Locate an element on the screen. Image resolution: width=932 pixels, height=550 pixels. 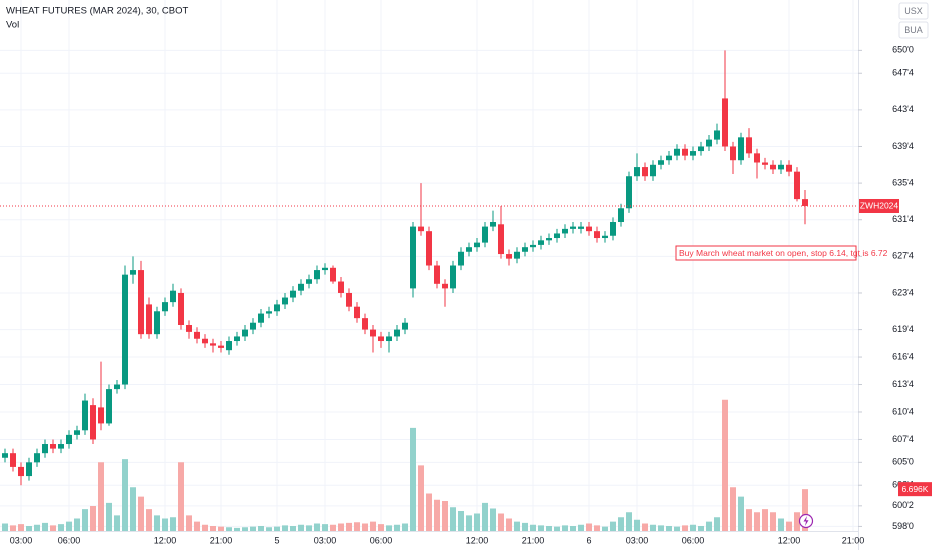
y-tick-label: 598'0 is located at coordinates (903, 526).